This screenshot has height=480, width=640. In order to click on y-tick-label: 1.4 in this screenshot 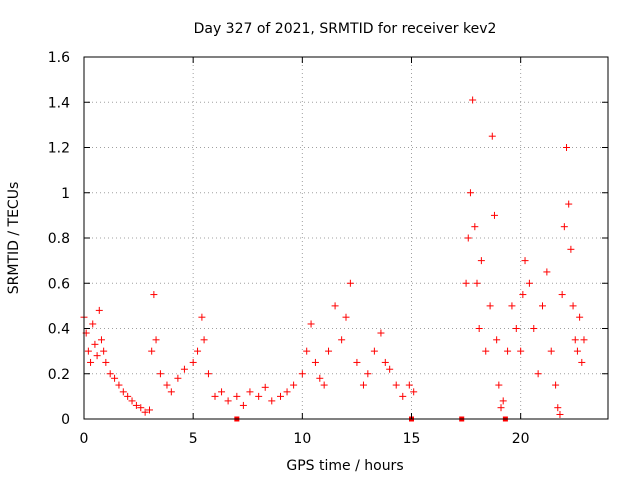, I will do `click(59, 103)`.